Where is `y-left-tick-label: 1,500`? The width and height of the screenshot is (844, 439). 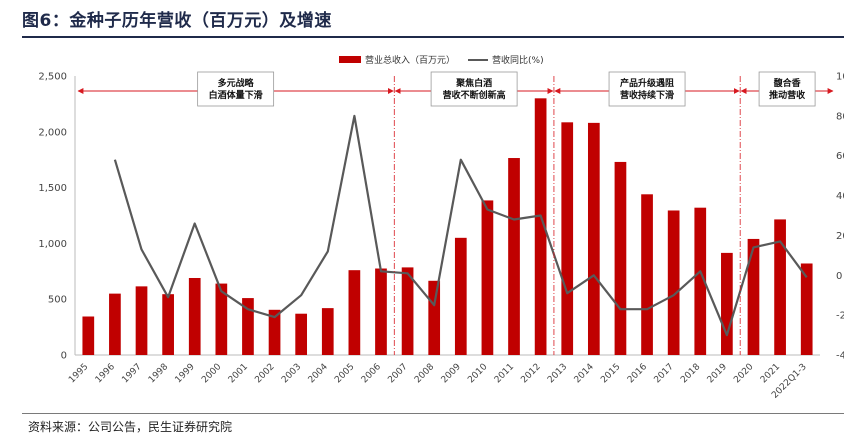 y-left-tick-label: 1,500 is located at coordinates (52, 188).